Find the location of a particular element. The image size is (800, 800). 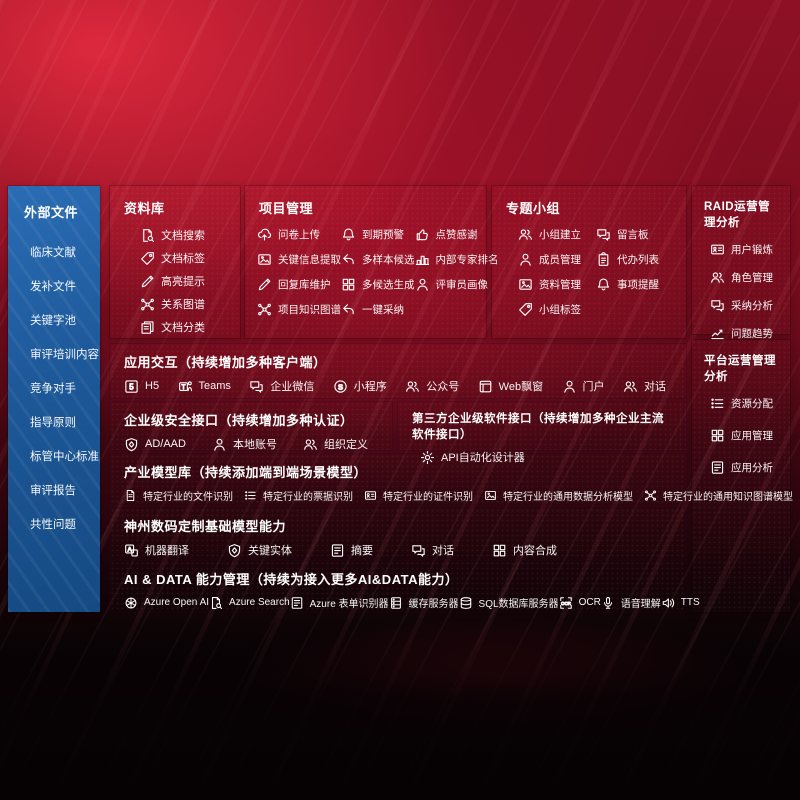

interaction-items: H5 Teams 企业微信 小程序 is located at coordinates (398, 386).